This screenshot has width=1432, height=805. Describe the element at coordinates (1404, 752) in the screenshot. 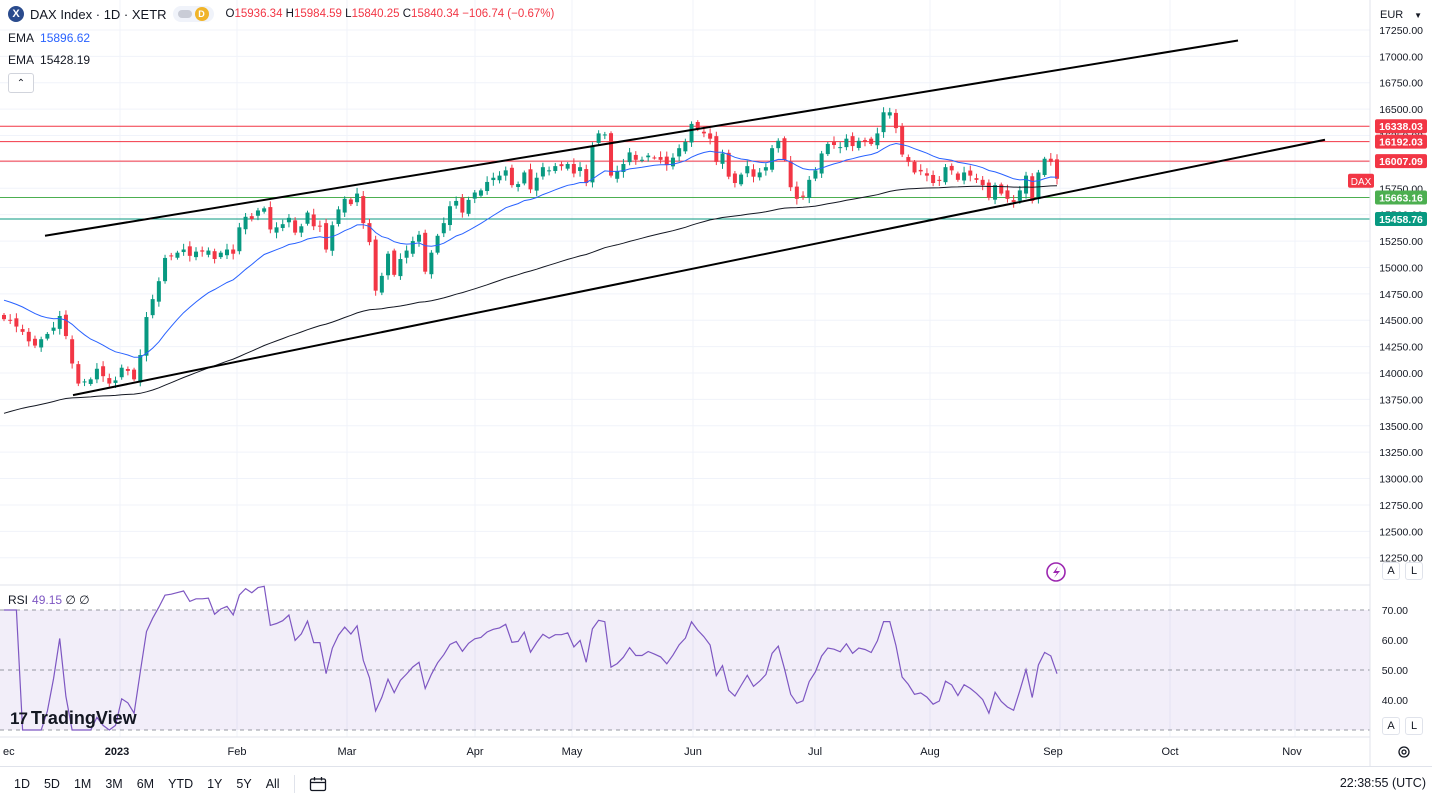

I see `gear-icon` at that location.